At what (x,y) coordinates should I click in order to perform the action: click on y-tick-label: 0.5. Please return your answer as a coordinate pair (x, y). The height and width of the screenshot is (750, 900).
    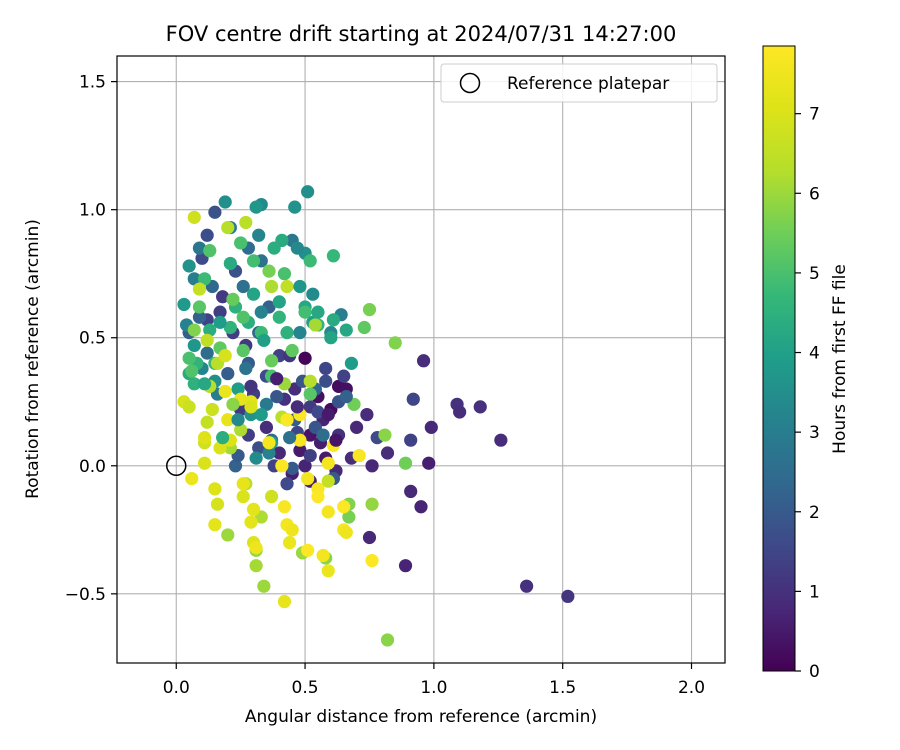
    Looking at the image, I should click on (92, 339).